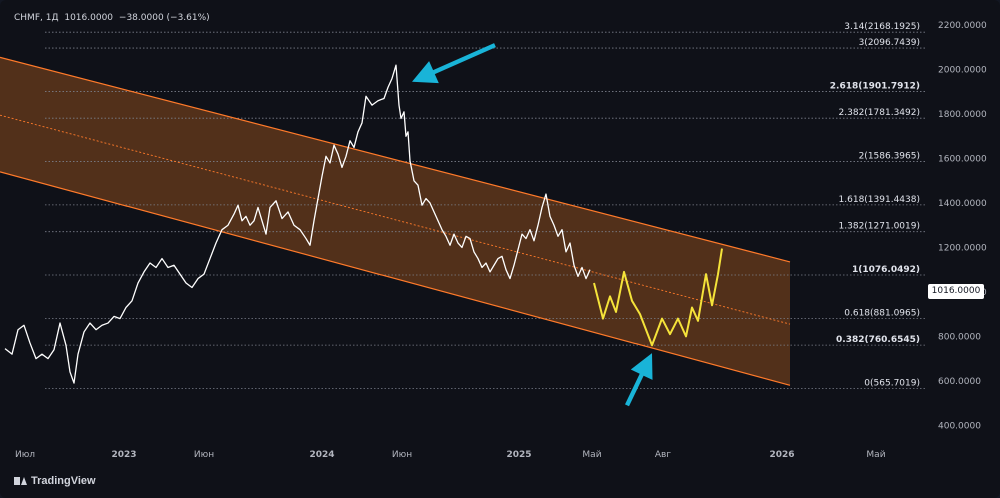 The height and width of the screenshot is (498, 1000). What do you see at coordinates (878, 340) in the screenshot?
I see `fib-label: 0.382(760.6545)` at bounding box center [878, 340].